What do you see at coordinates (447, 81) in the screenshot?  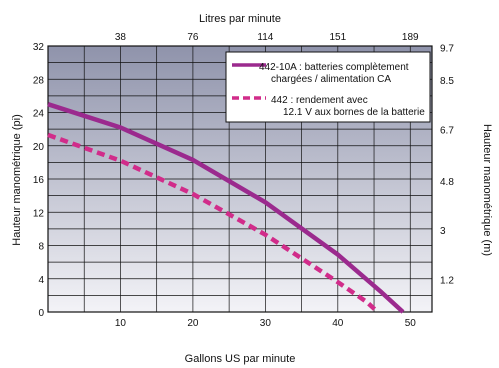 I see `y2-tick-label: 8.5` at bounding box center [447, 81].